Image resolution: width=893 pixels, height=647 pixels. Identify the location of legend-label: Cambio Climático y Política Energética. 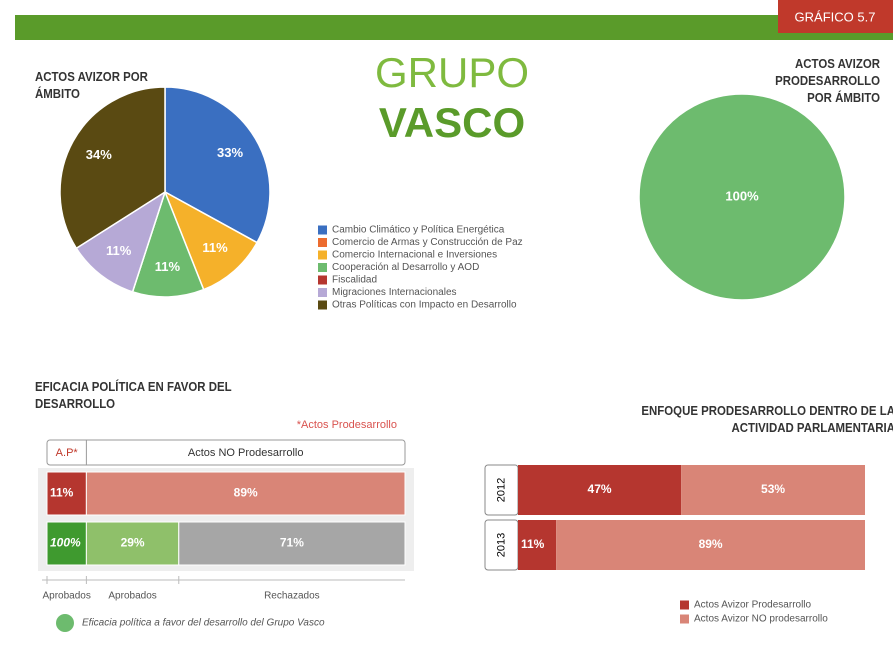
(418, 230).